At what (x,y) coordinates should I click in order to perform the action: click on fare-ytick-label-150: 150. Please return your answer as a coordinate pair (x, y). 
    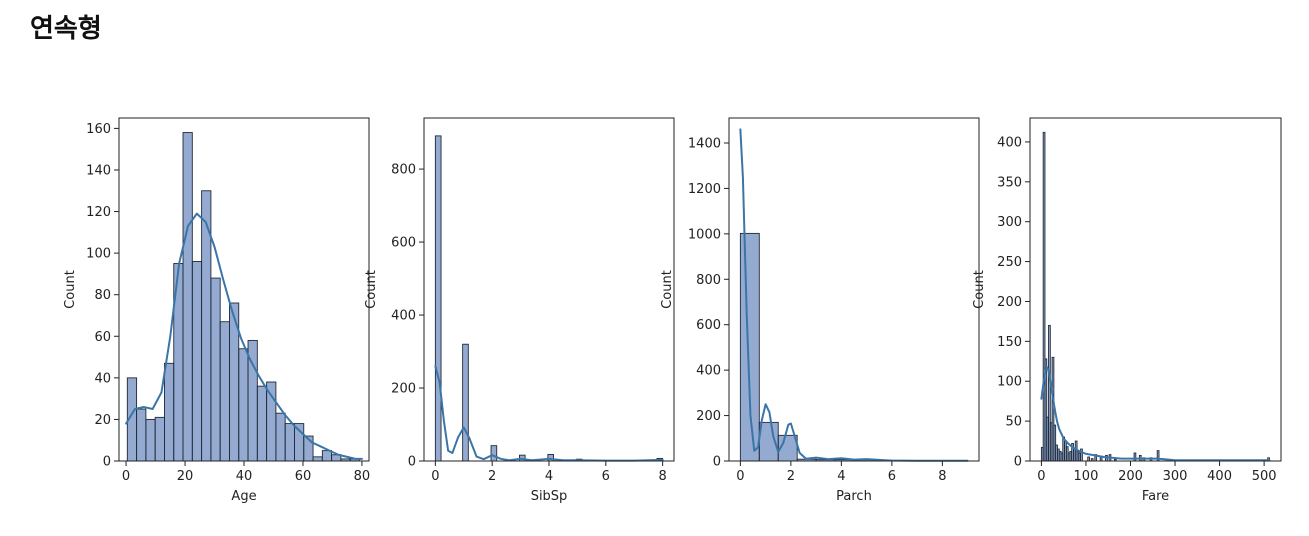
    Looking at the image, I should click on (1009, 342).